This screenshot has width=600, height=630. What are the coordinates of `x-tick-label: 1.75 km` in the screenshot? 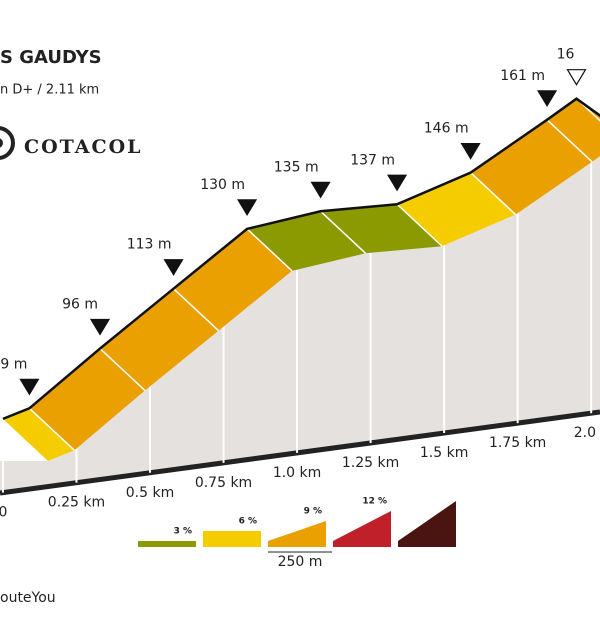 It's located at (517, 443).